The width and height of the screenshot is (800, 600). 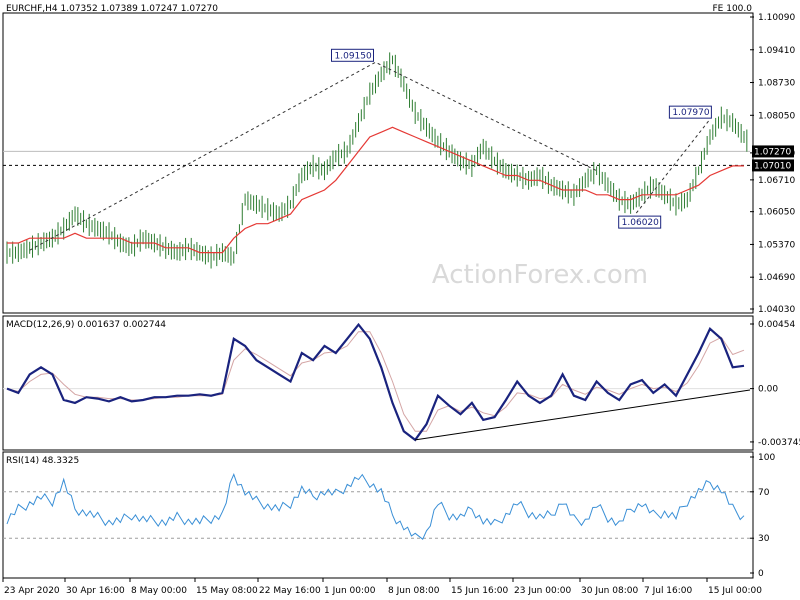 I want to click on x-axis-label: 1 Jun 00:00, so click(x=350, y=591).